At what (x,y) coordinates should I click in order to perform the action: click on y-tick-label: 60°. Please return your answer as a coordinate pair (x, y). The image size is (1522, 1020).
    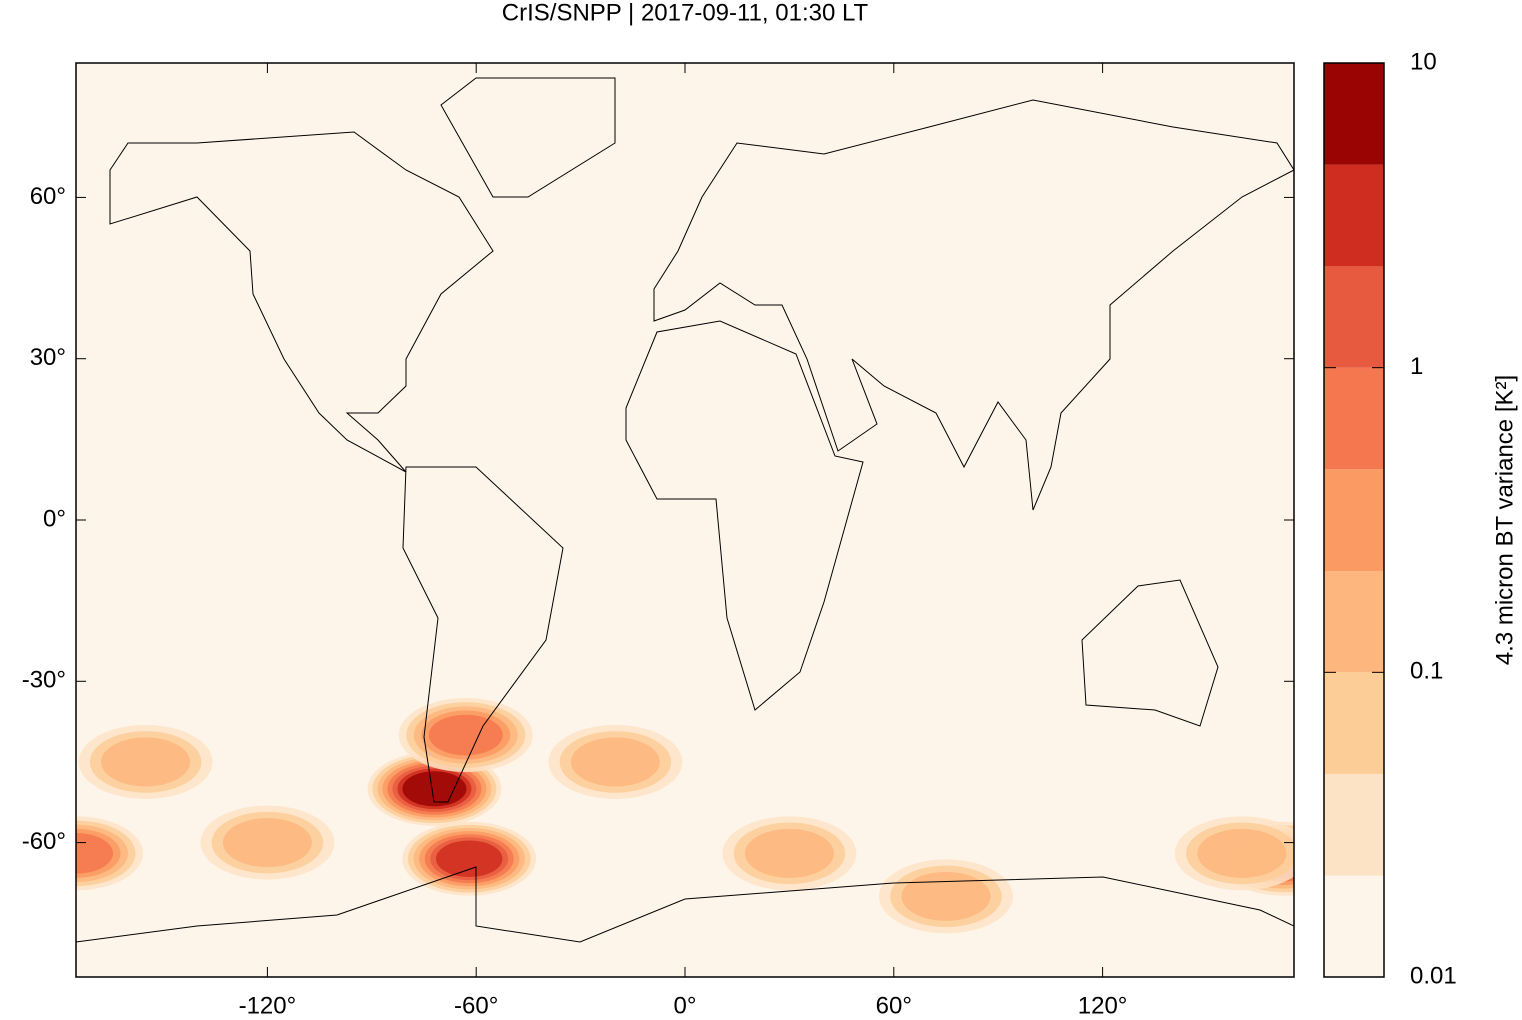
    Looking at the image, I should click on (48, 196).